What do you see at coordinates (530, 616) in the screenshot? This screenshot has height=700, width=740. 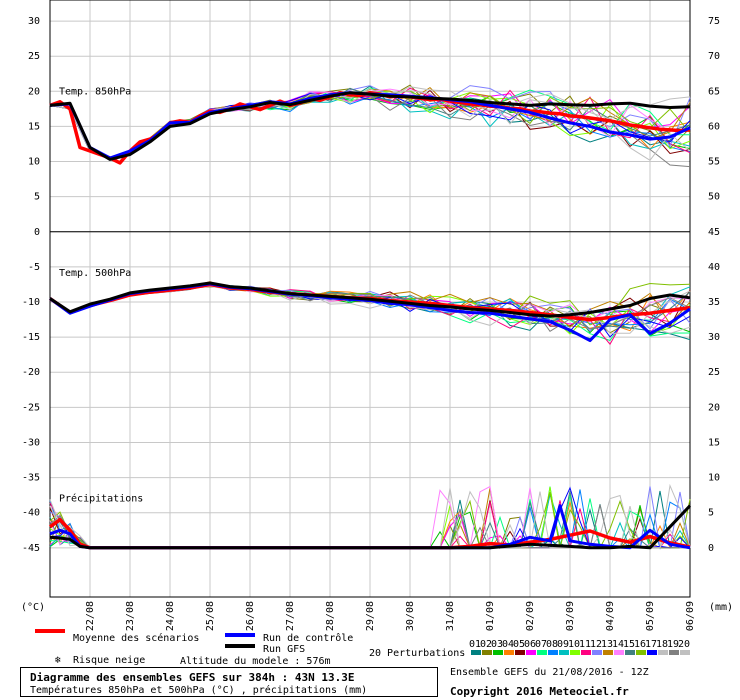 I see `x-tick-label: 02/09` at bounding box center [530, 616].